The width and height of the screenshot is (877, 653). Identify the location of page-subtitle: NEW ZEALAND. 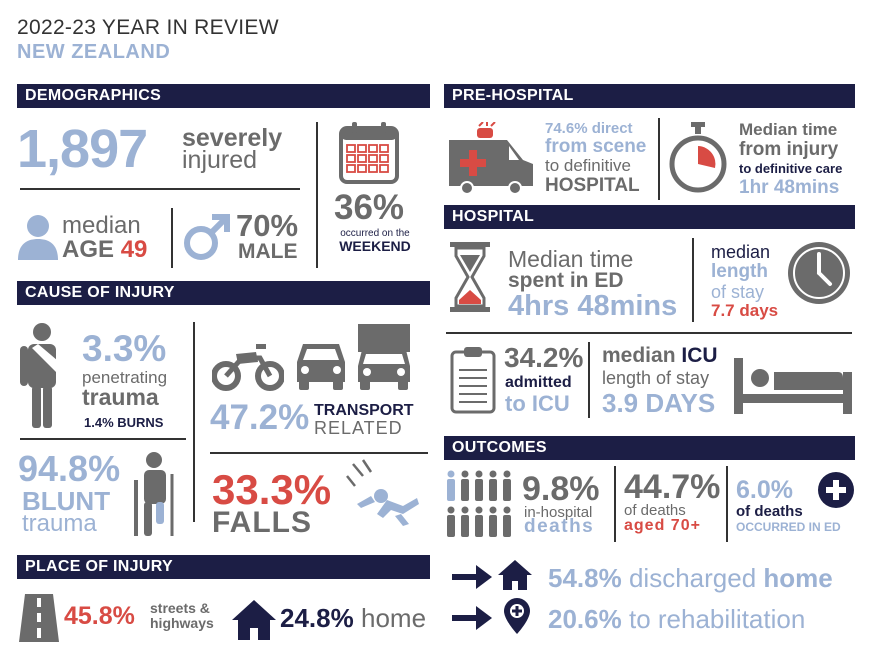
(94, 52).